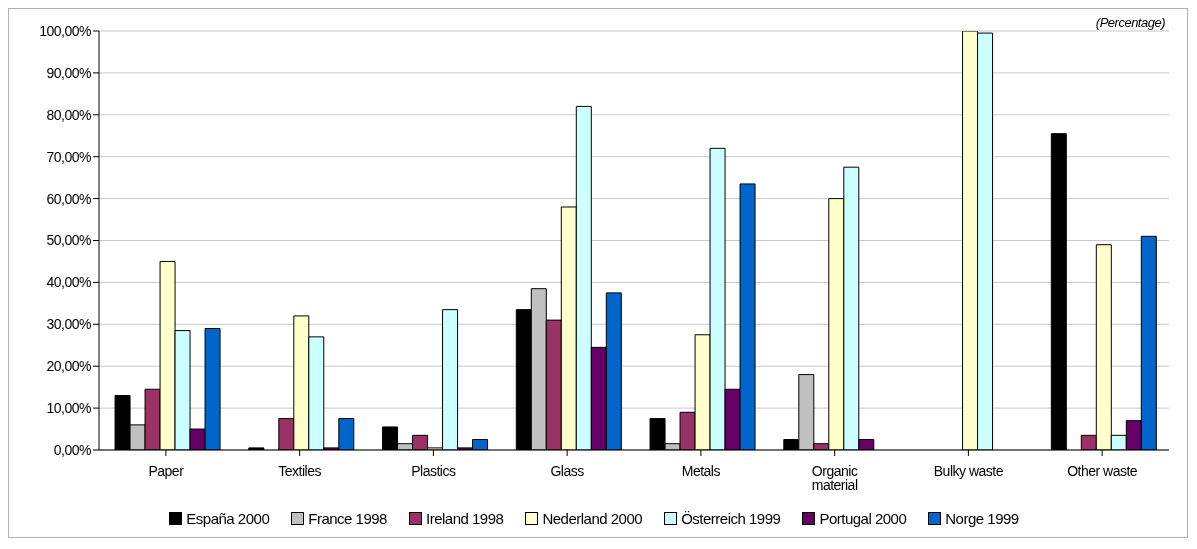 The image size is (1197, 549). Describe the element at coordinates (982, 518) in the screenshot. I see `legend-label: Norge 1999` at that location.